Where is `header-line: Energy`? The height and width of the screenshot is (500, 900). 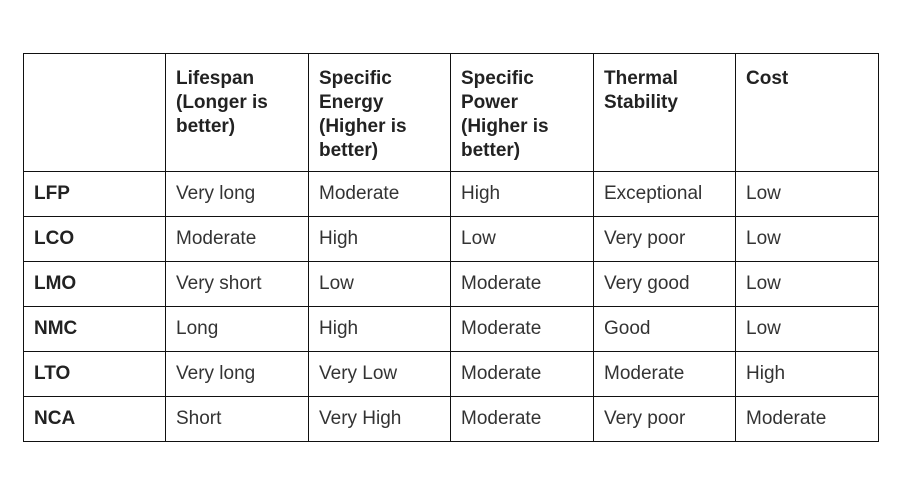
header-line: Energy is located at coordinates (351, 102).